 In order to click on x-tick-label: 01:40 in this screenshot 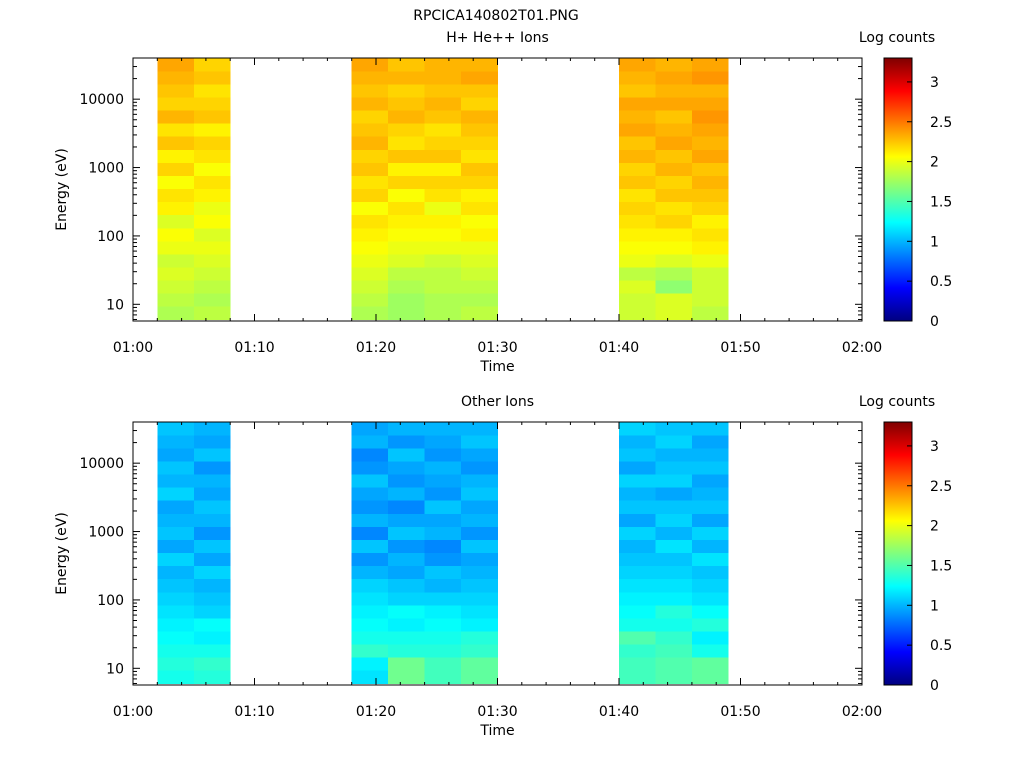, I will do `click(619, 712)`.